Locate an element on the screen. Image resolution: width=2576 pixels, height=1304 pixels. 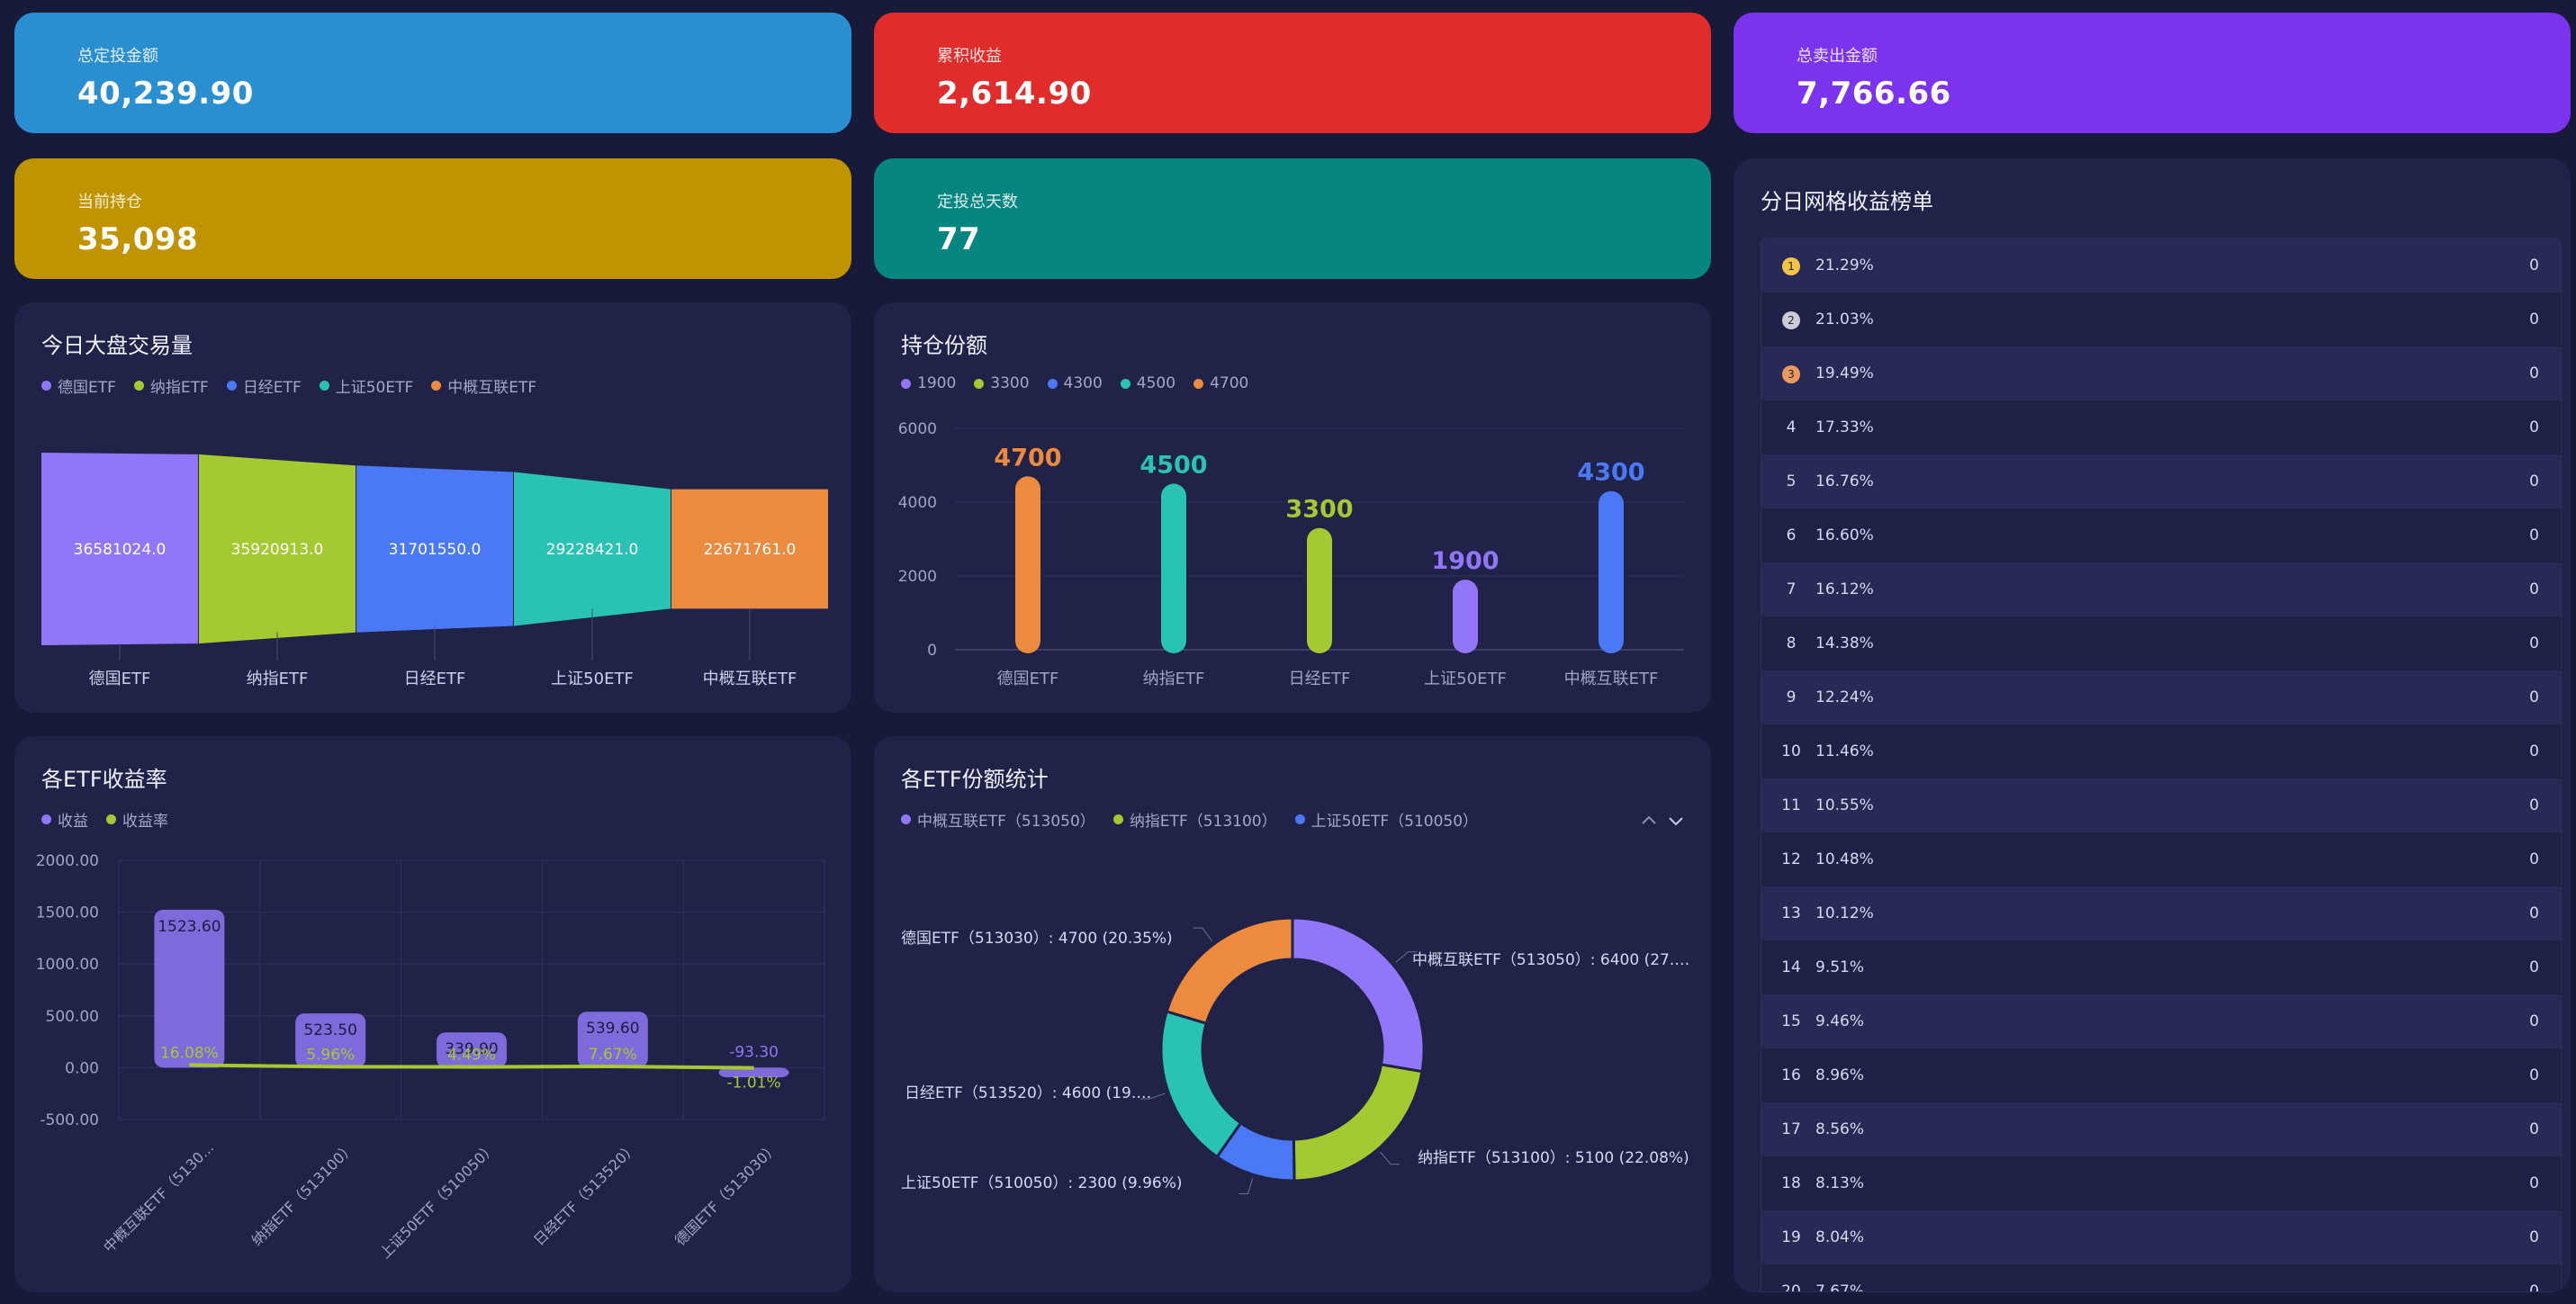
legend-item: 中概互联ETF（513050） is located at coordinates (998, 819).